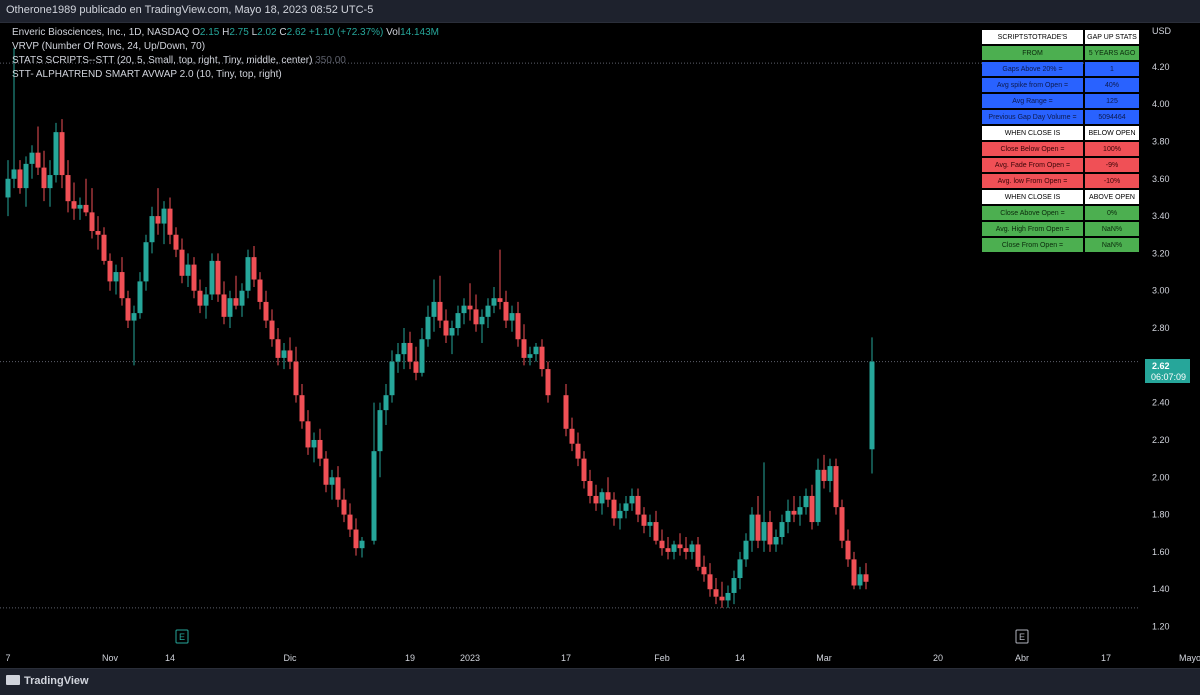 The image size is (1200, 695). I want to click on legend-vrvp: VRVP (Number Of Rows, 24, Up/Down, 70), so click(109, 46).